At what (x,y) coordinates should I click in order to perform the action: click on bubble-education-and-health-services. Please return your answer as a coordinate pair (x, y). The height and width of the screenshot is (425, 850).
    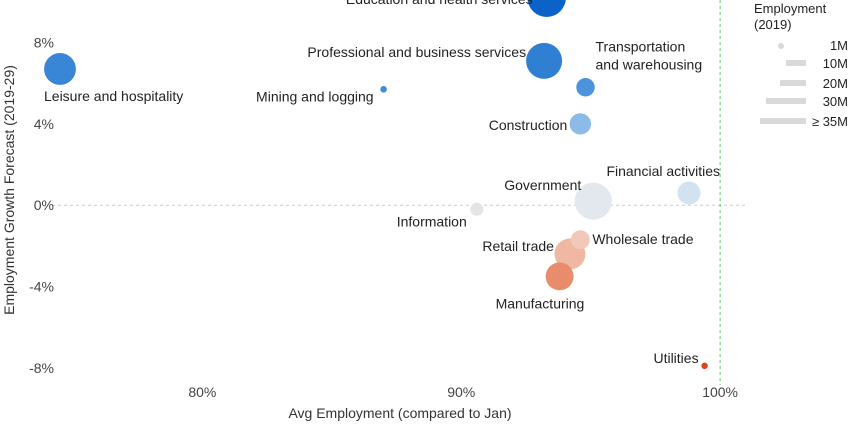
    Looking at the image, I should click on (546, 9).